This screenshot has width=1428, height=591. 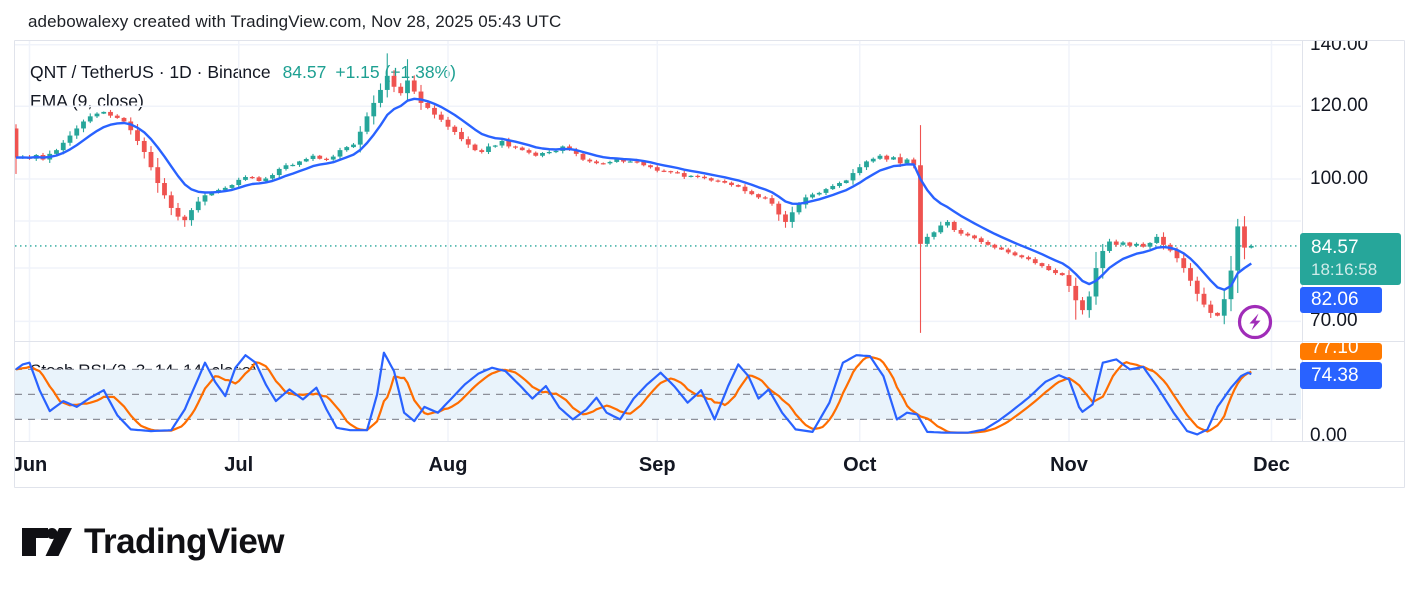 I want to click on last-price-text: 84.57, so click(x=304, y=72).